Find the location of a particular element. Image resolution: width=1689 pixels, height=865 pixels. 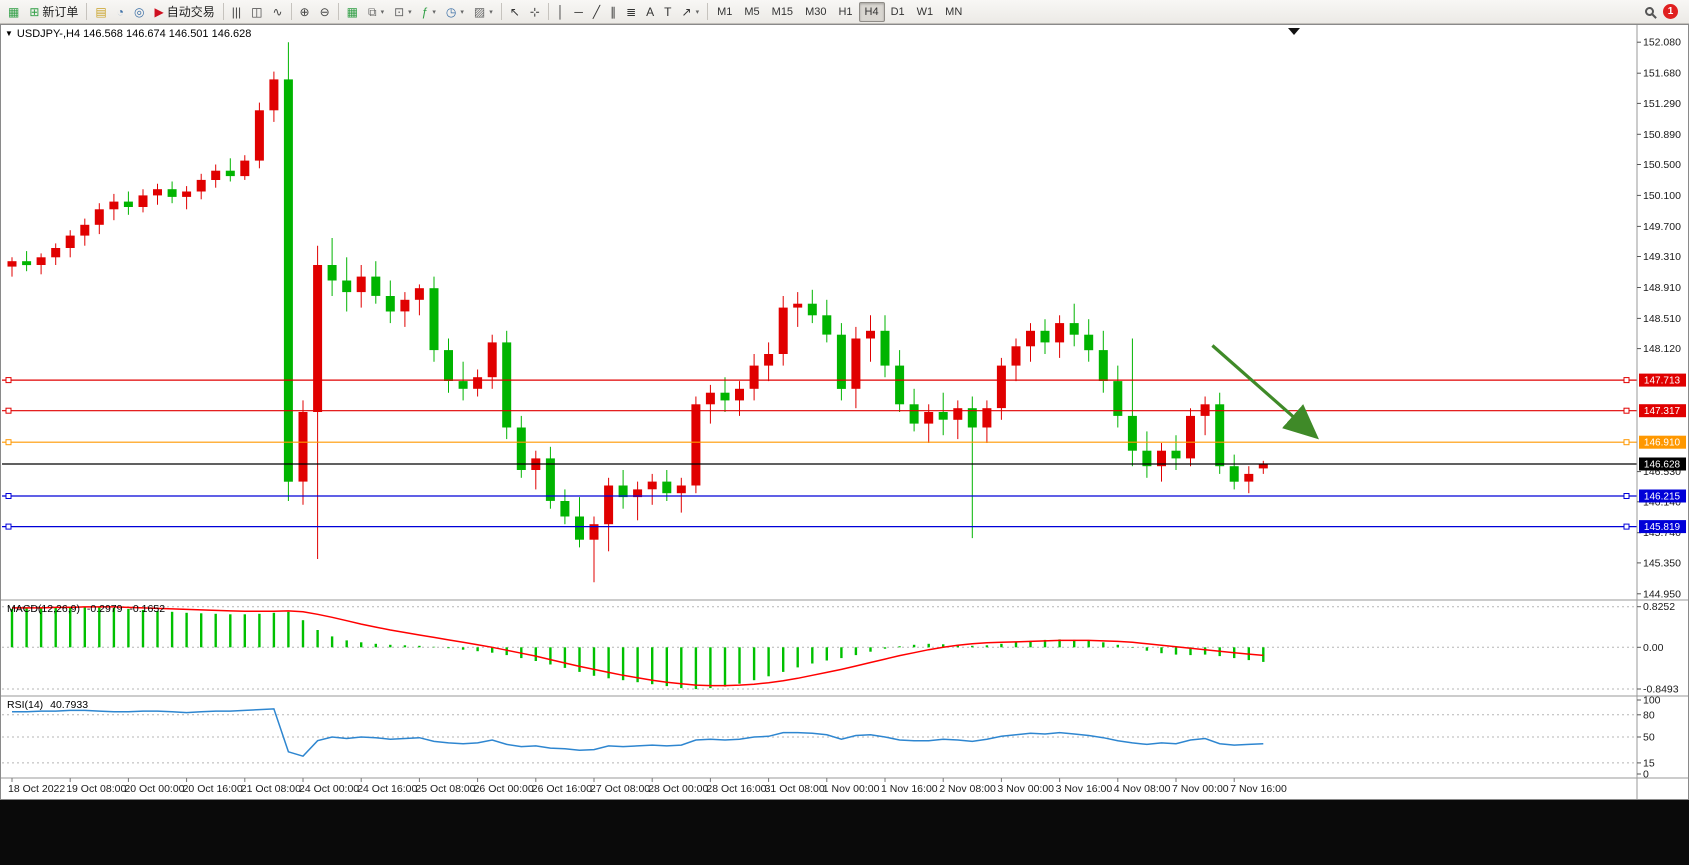

line-chart-icon: ∿ is located at coordinates (277, 12).